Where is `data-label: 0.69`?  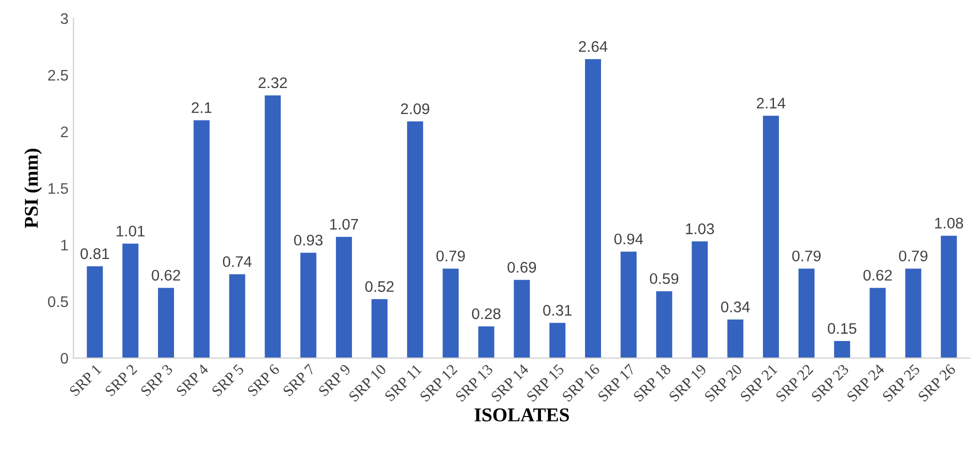 data-label: 0.69 is located at coordinates (522, 267).